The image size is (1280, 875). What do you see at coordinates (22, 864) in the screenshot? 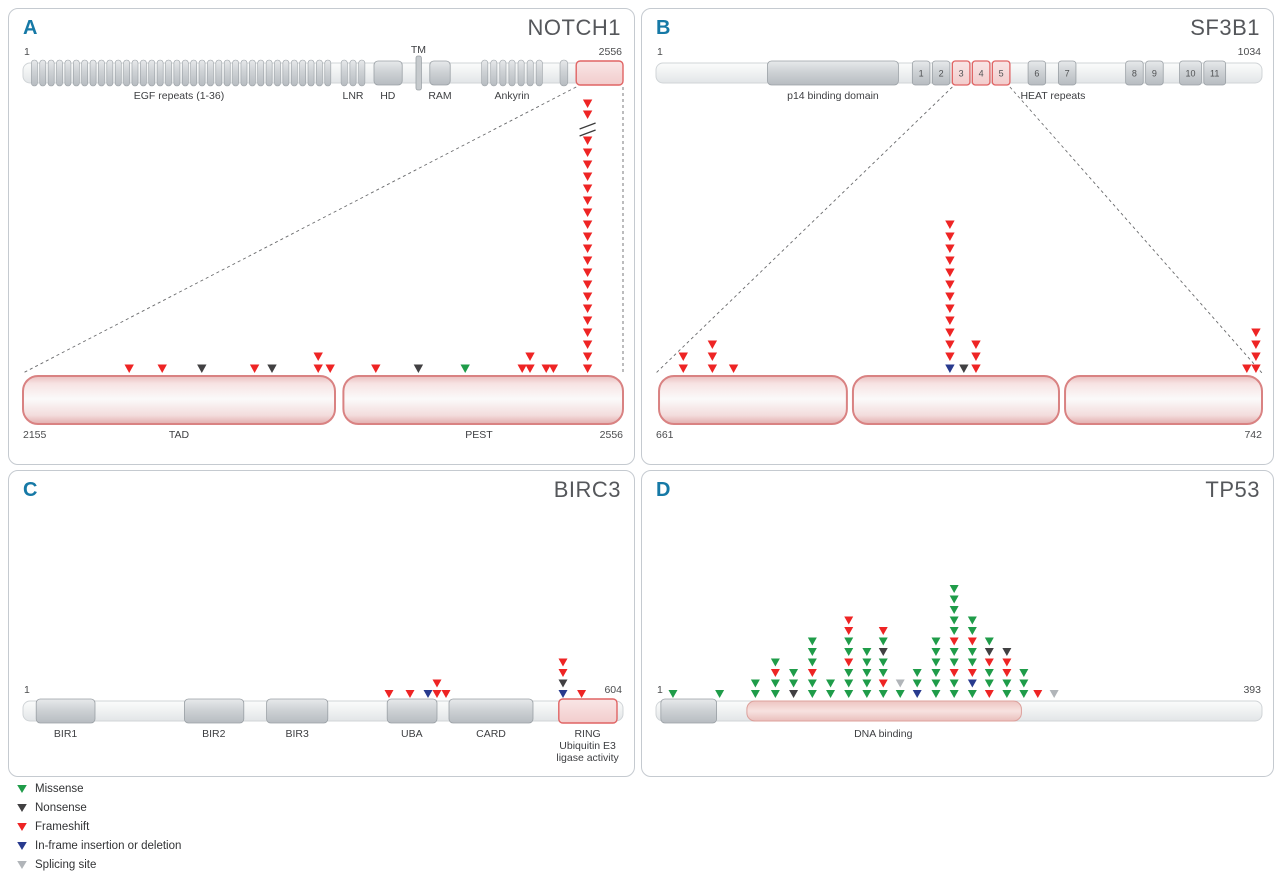
I see `splicing-site-triangle-icon` at bounding box center [22, 864].